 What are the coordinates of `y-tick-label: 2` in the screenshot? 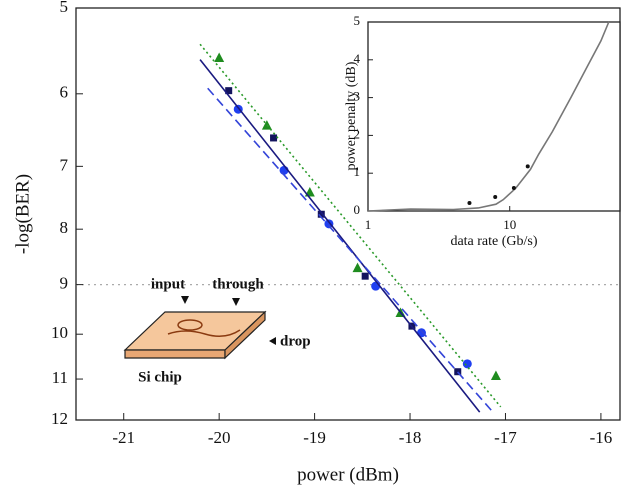 It's located at (357, 133).